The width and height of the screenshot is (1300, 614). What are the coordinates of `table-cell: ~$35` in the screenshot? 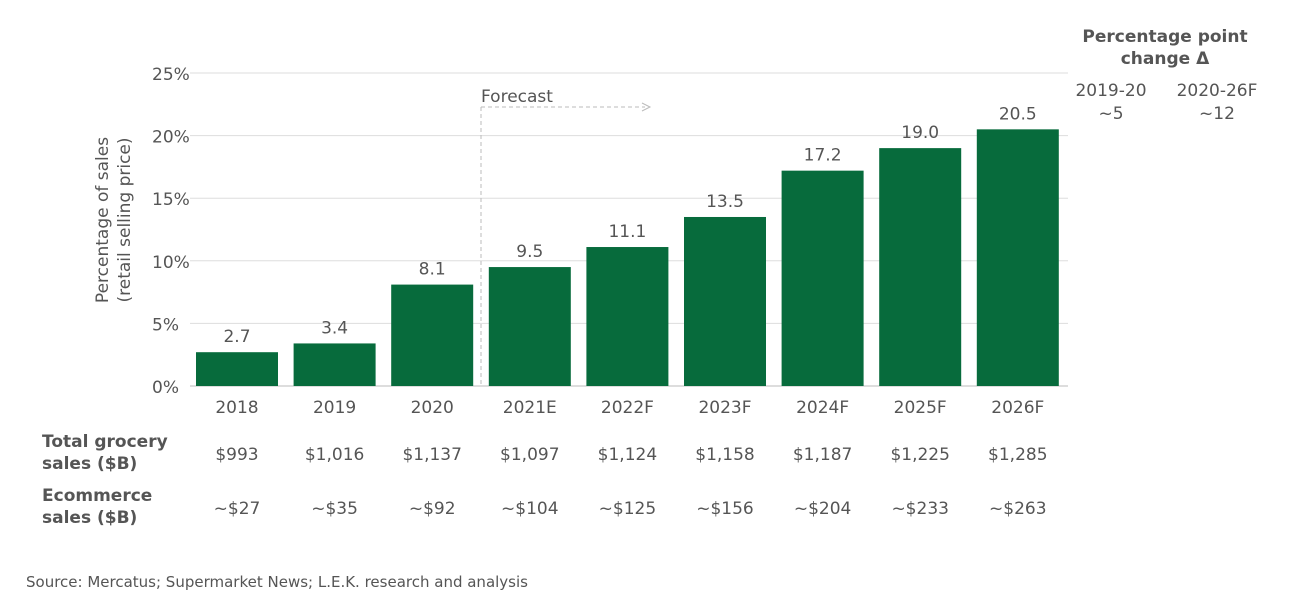 It's located at (334, 509).